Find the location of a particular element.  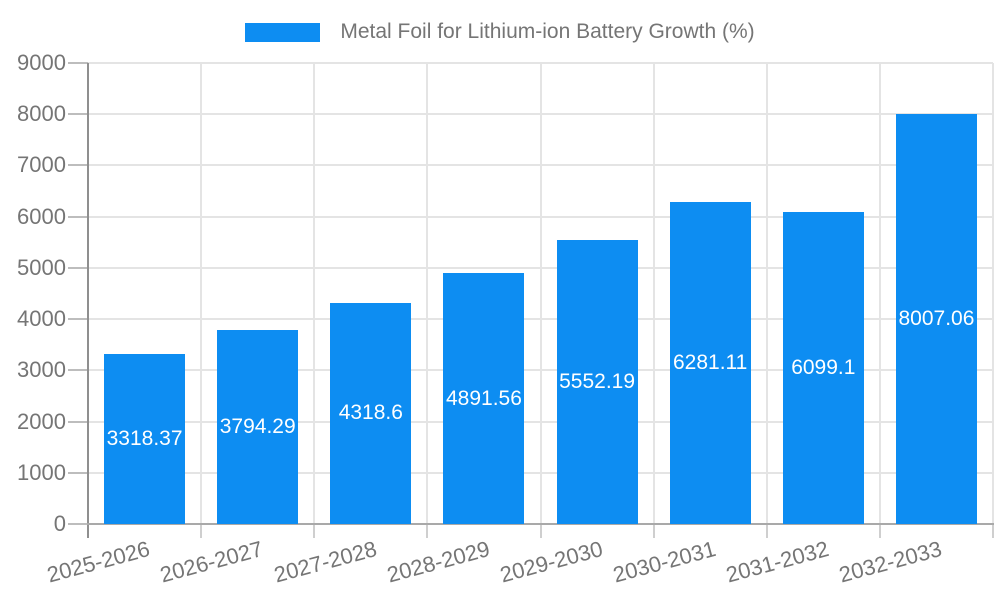

x-axis-tick-label: 2031-2032 is located at coordinates (777, 562).